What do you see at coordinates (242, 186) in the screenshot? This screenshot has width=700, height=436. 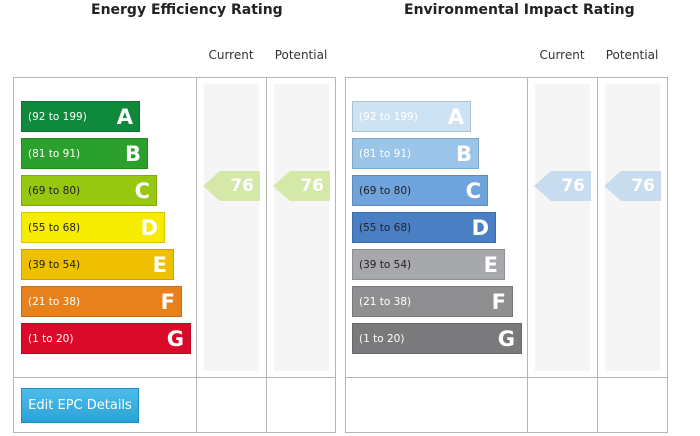 I see `energy-current-value: 76` at bounding box center [242, 186].